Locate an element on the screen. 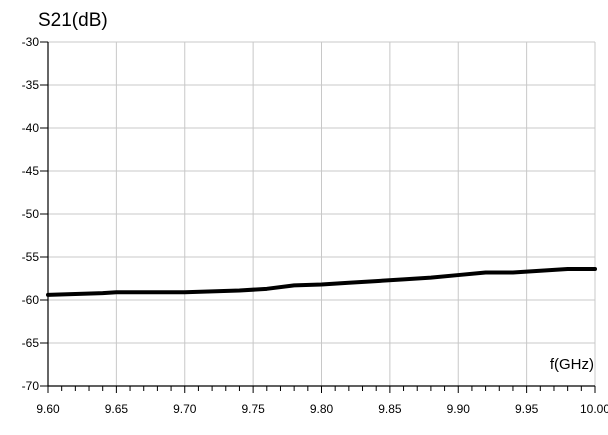 The width and height of the screenshot is (608, 435). series-layer is located at coordinates (321, 282).